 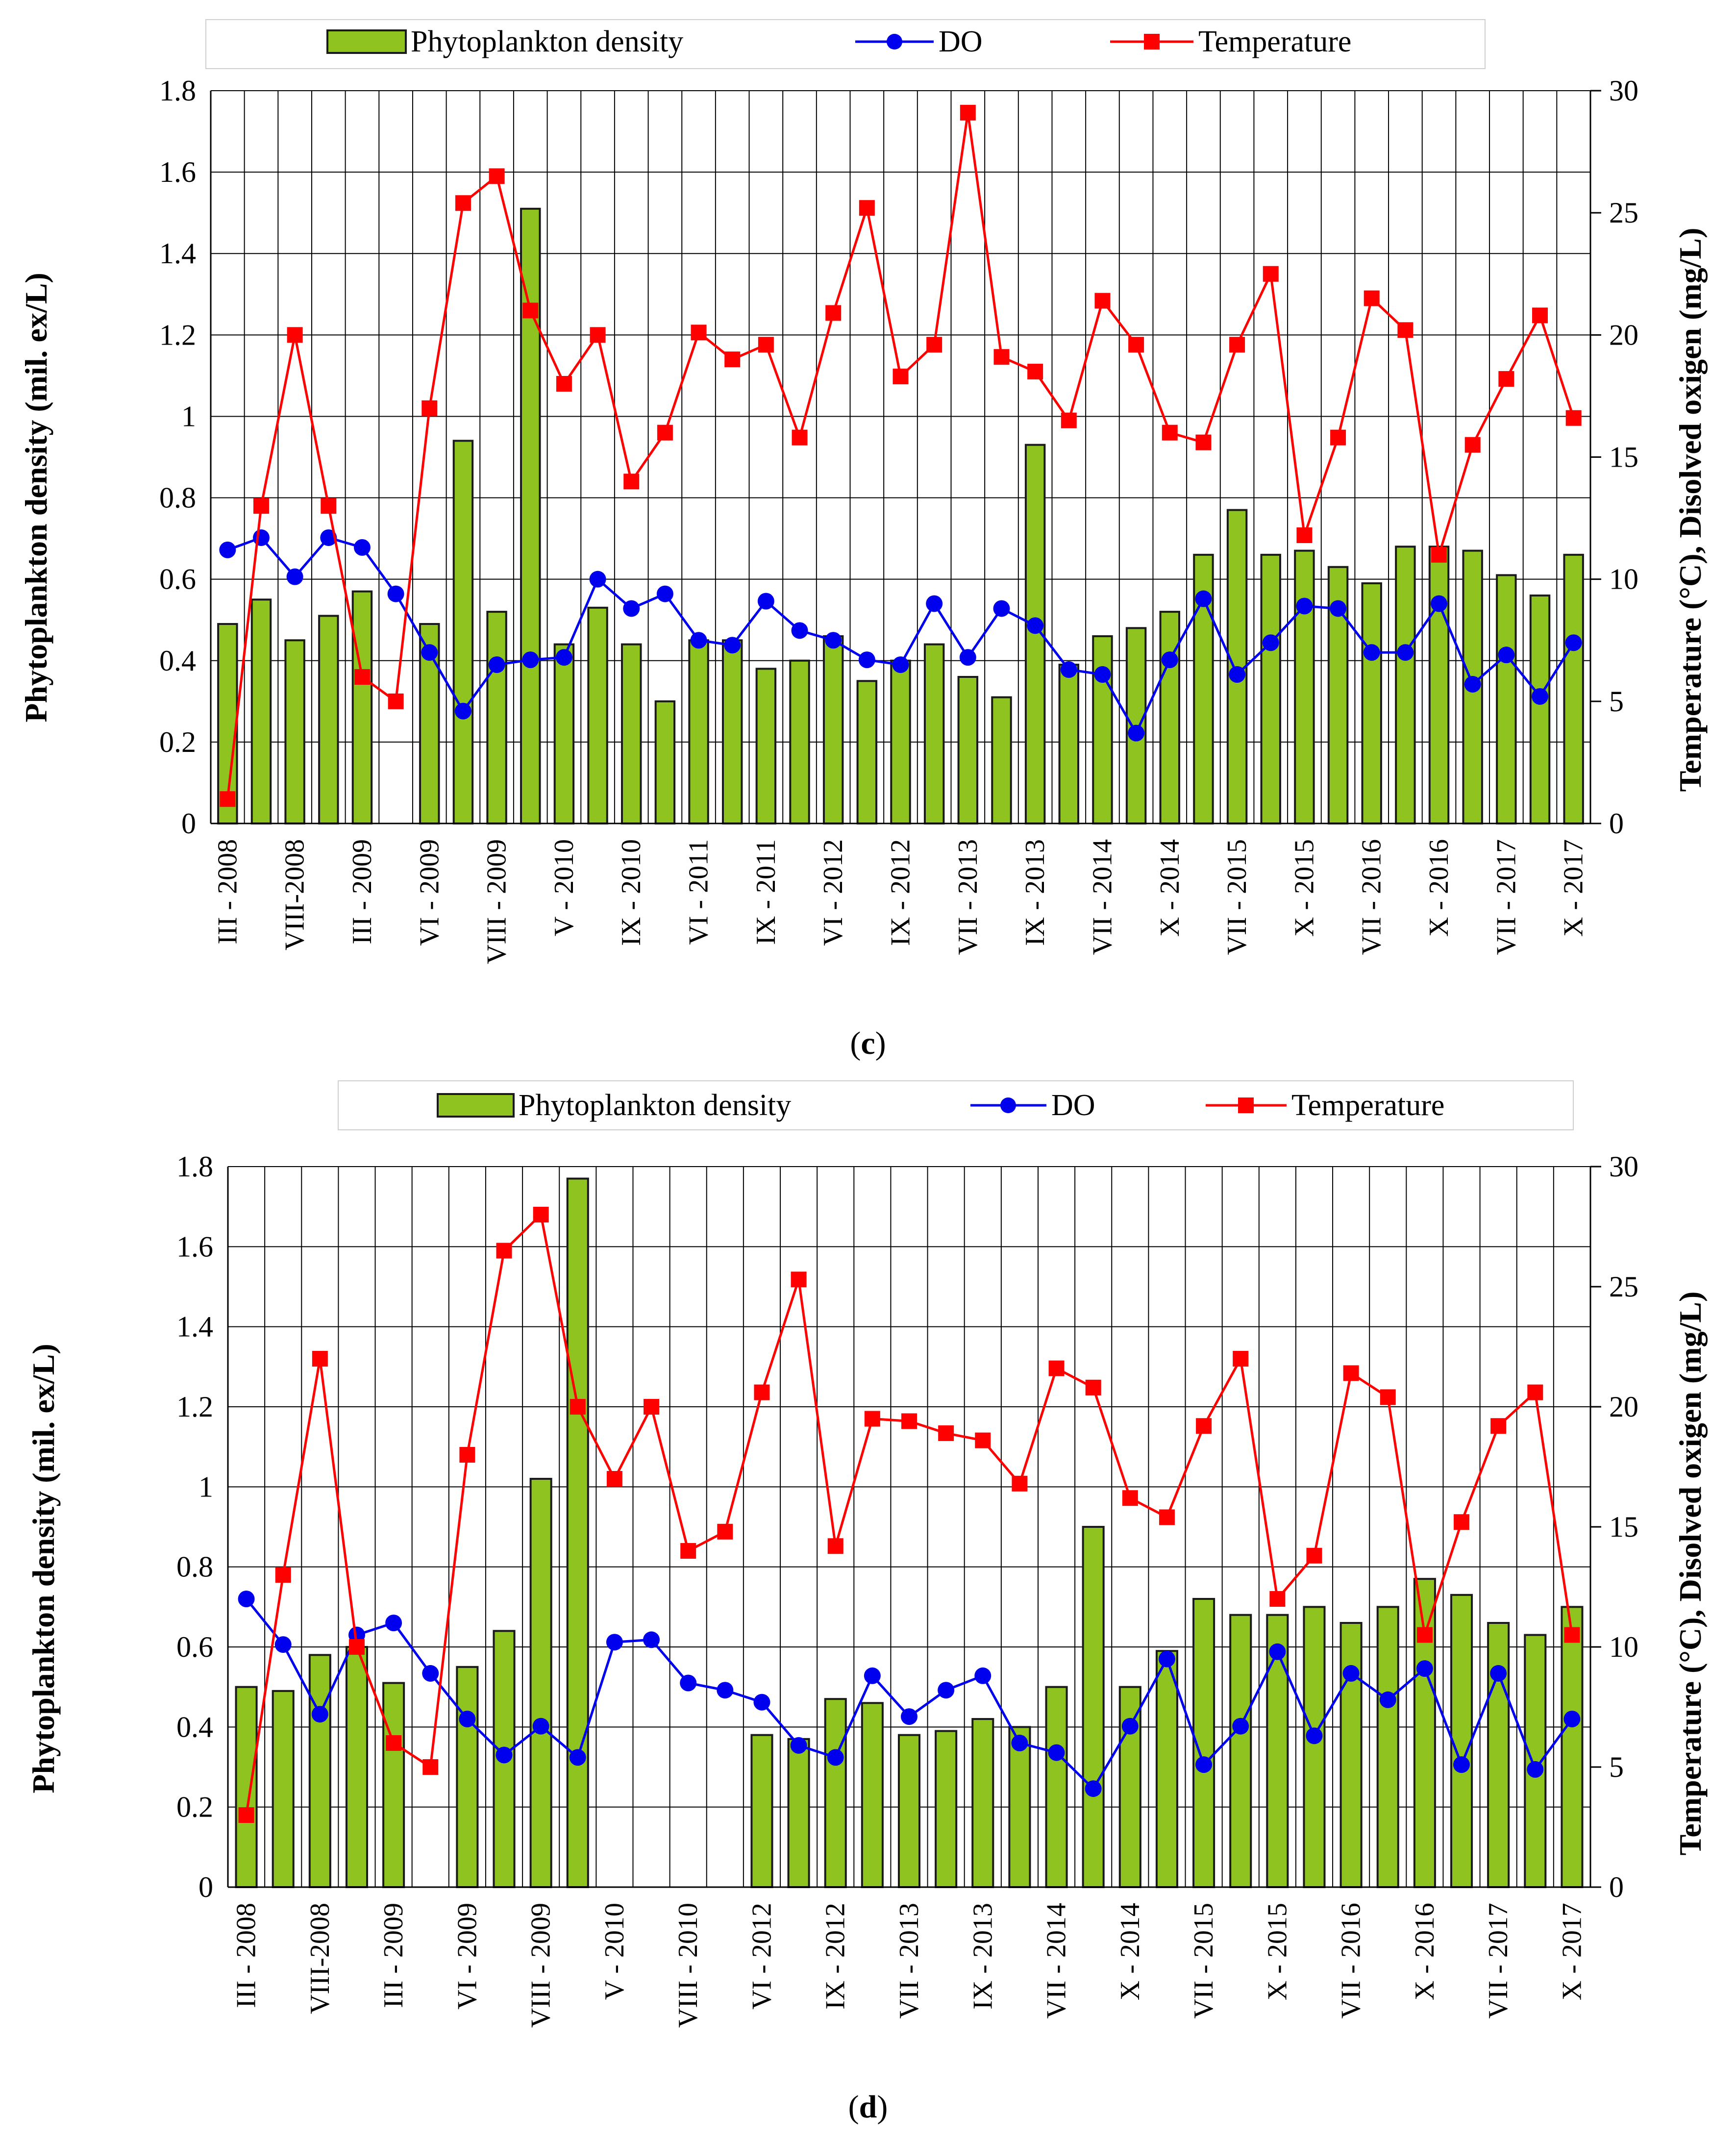 What do you see at coordinates (1498, 1960) in the screenshot?
I see `x-tick-label: VII - 2017` at bounding box center [1498, 1960].